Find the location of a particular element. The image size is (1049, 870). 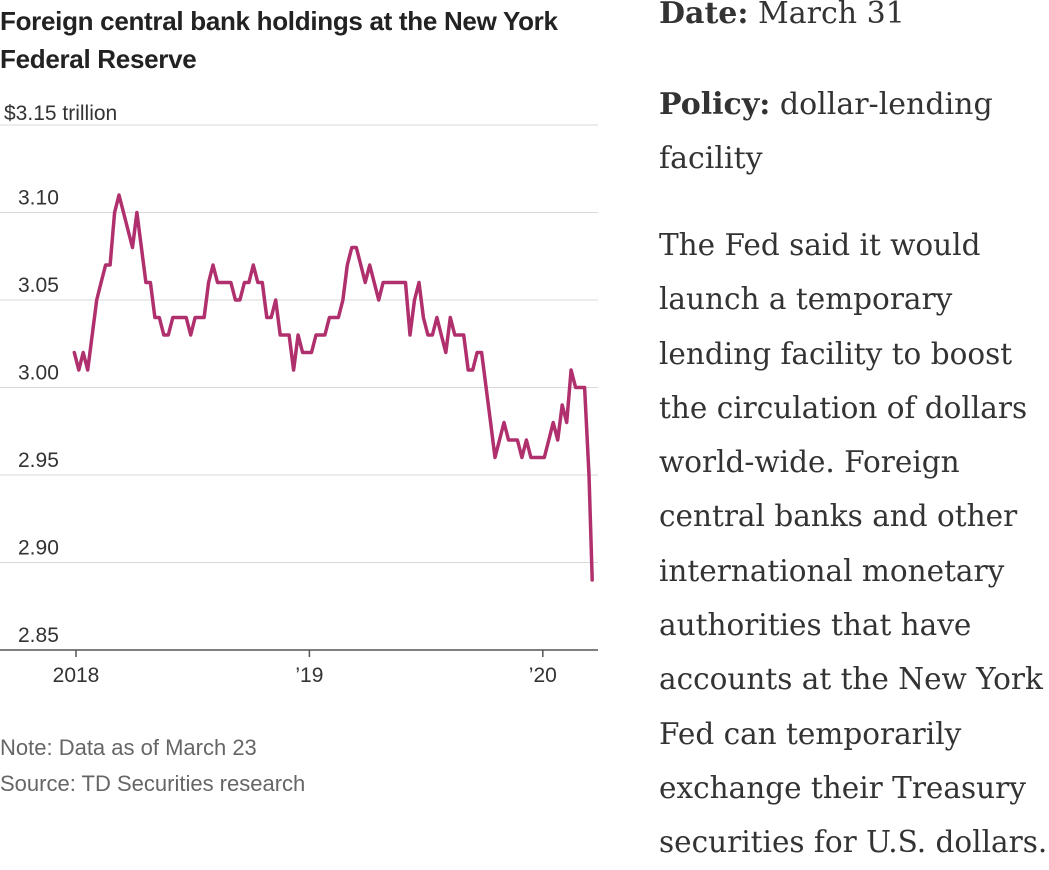

policy-line: Policy: dollar-lending facility is located at coordinates (854, 132).